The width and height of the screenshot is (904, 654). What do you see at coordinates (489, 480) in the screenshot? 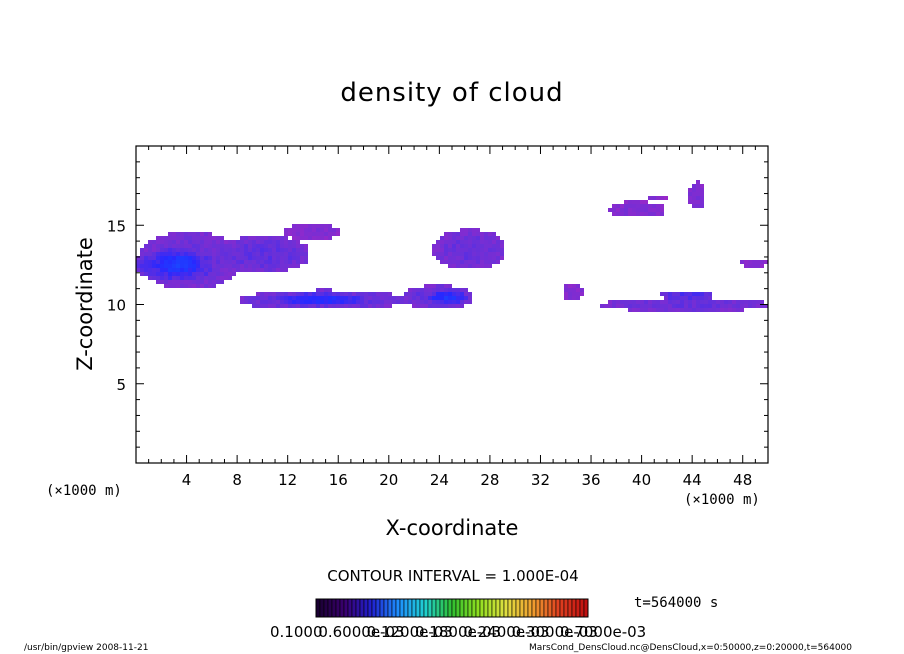
I see `x-tick-label: 28` at bounding box center [489, 480].